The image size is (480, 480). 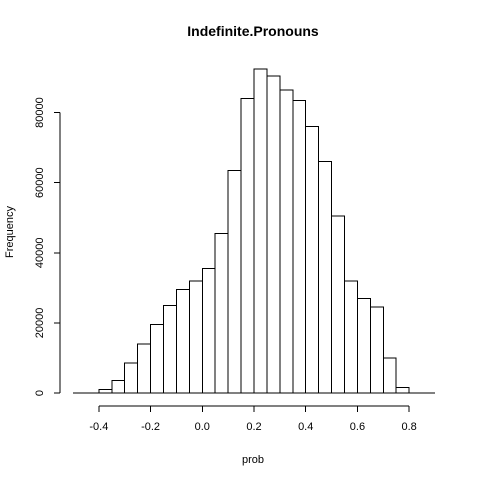 What do you see at coordinates (40, 252) in the screenshot?
I see `y-tick-label: 40000` at bounding box center [40, 252].